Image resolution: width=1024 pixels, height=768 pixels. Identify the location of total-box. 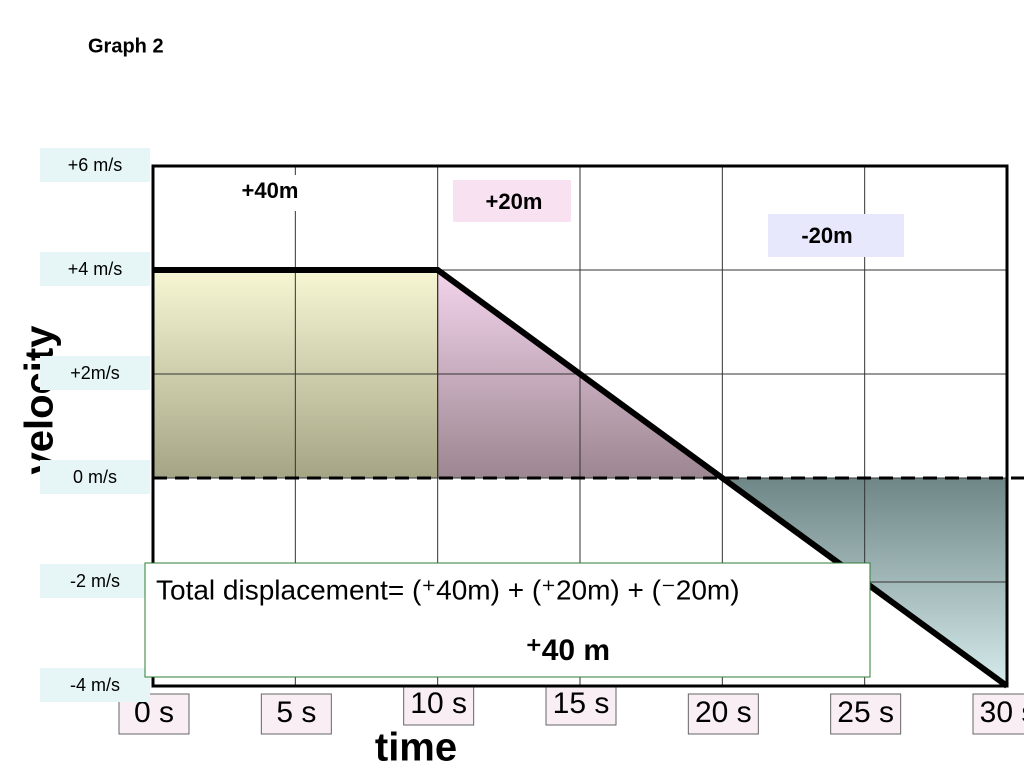
(507, 620).